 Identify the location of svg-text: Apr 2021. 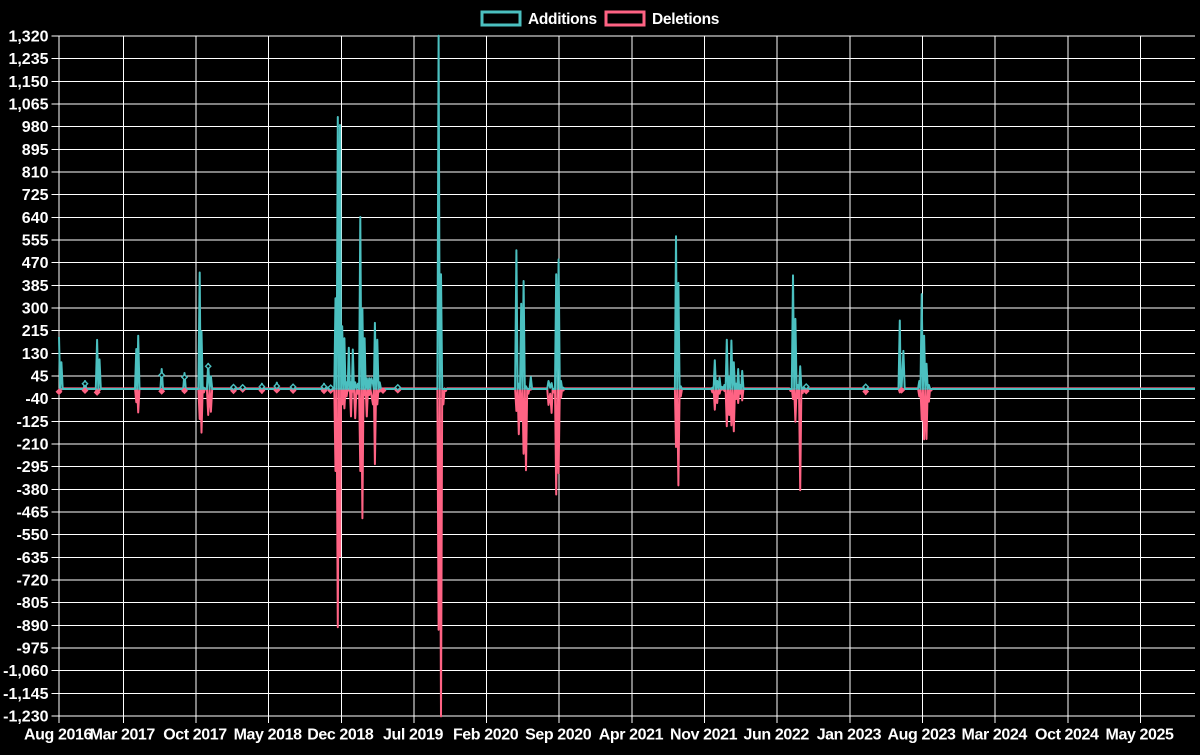
(631, 735).